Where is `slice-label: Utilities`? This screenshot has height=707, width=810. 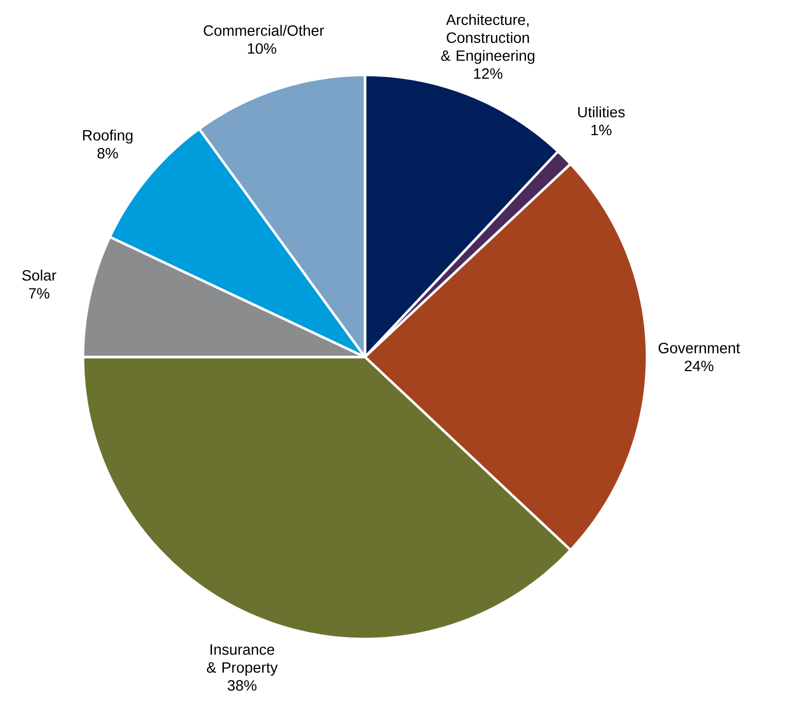 slice-label: Utilities is located at coordinates (601, 112).